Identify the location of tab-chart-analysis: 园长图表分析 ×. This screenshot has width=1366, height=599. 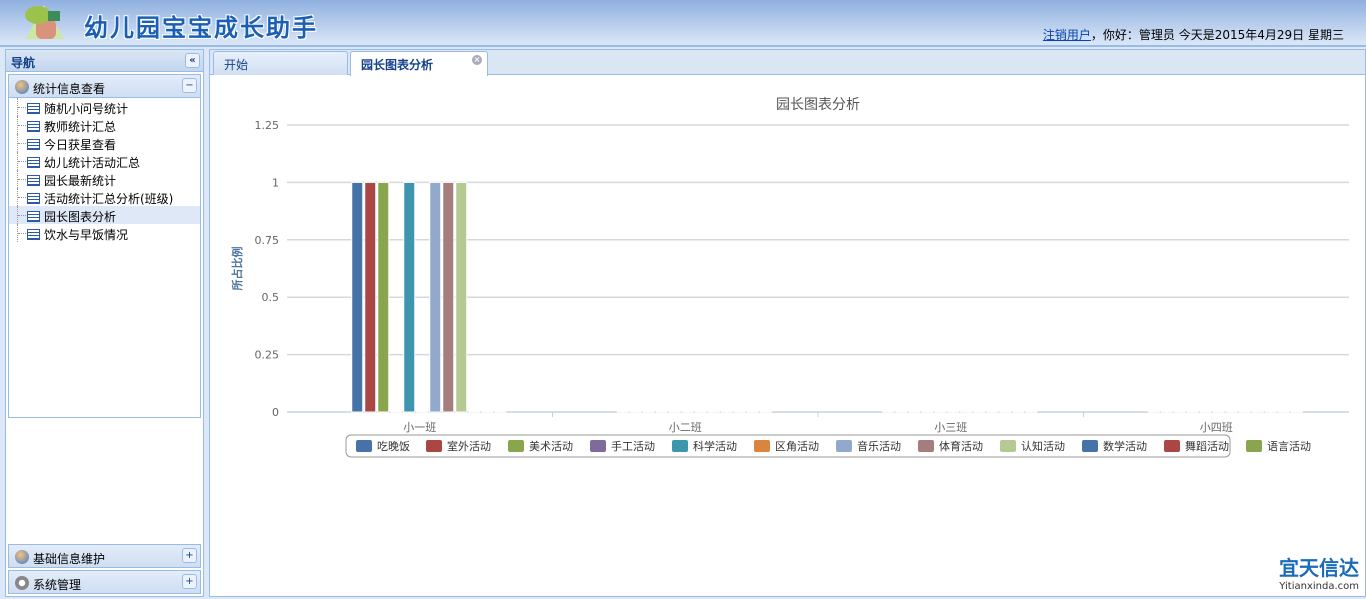
(419, 63).